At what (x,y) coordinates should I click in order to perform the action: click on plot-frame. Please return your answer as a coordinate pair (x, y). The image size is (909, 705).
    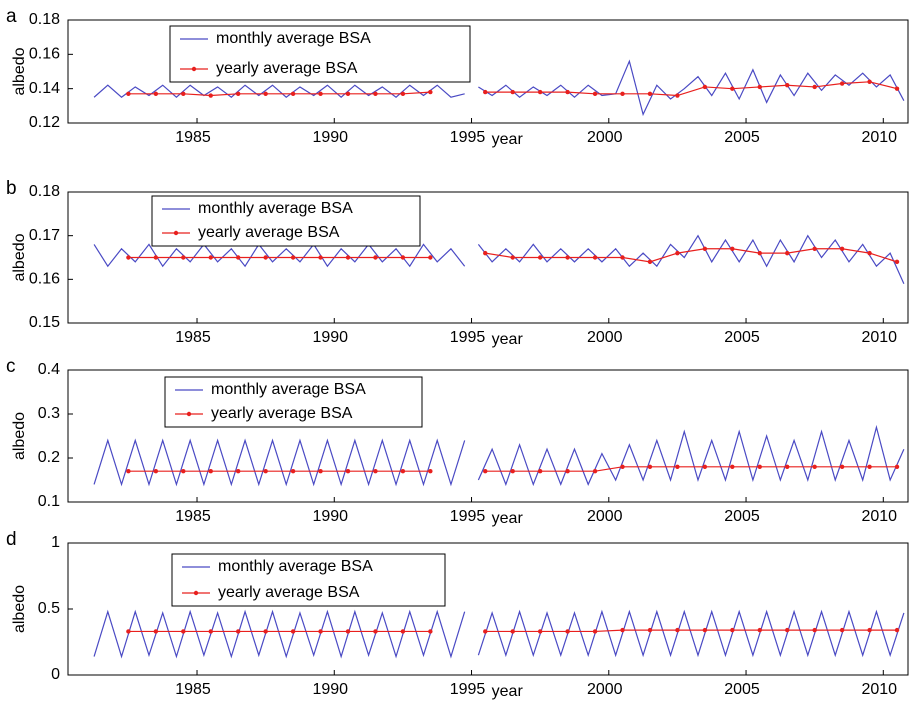
    Looking at the image, I should click on (488, 71).